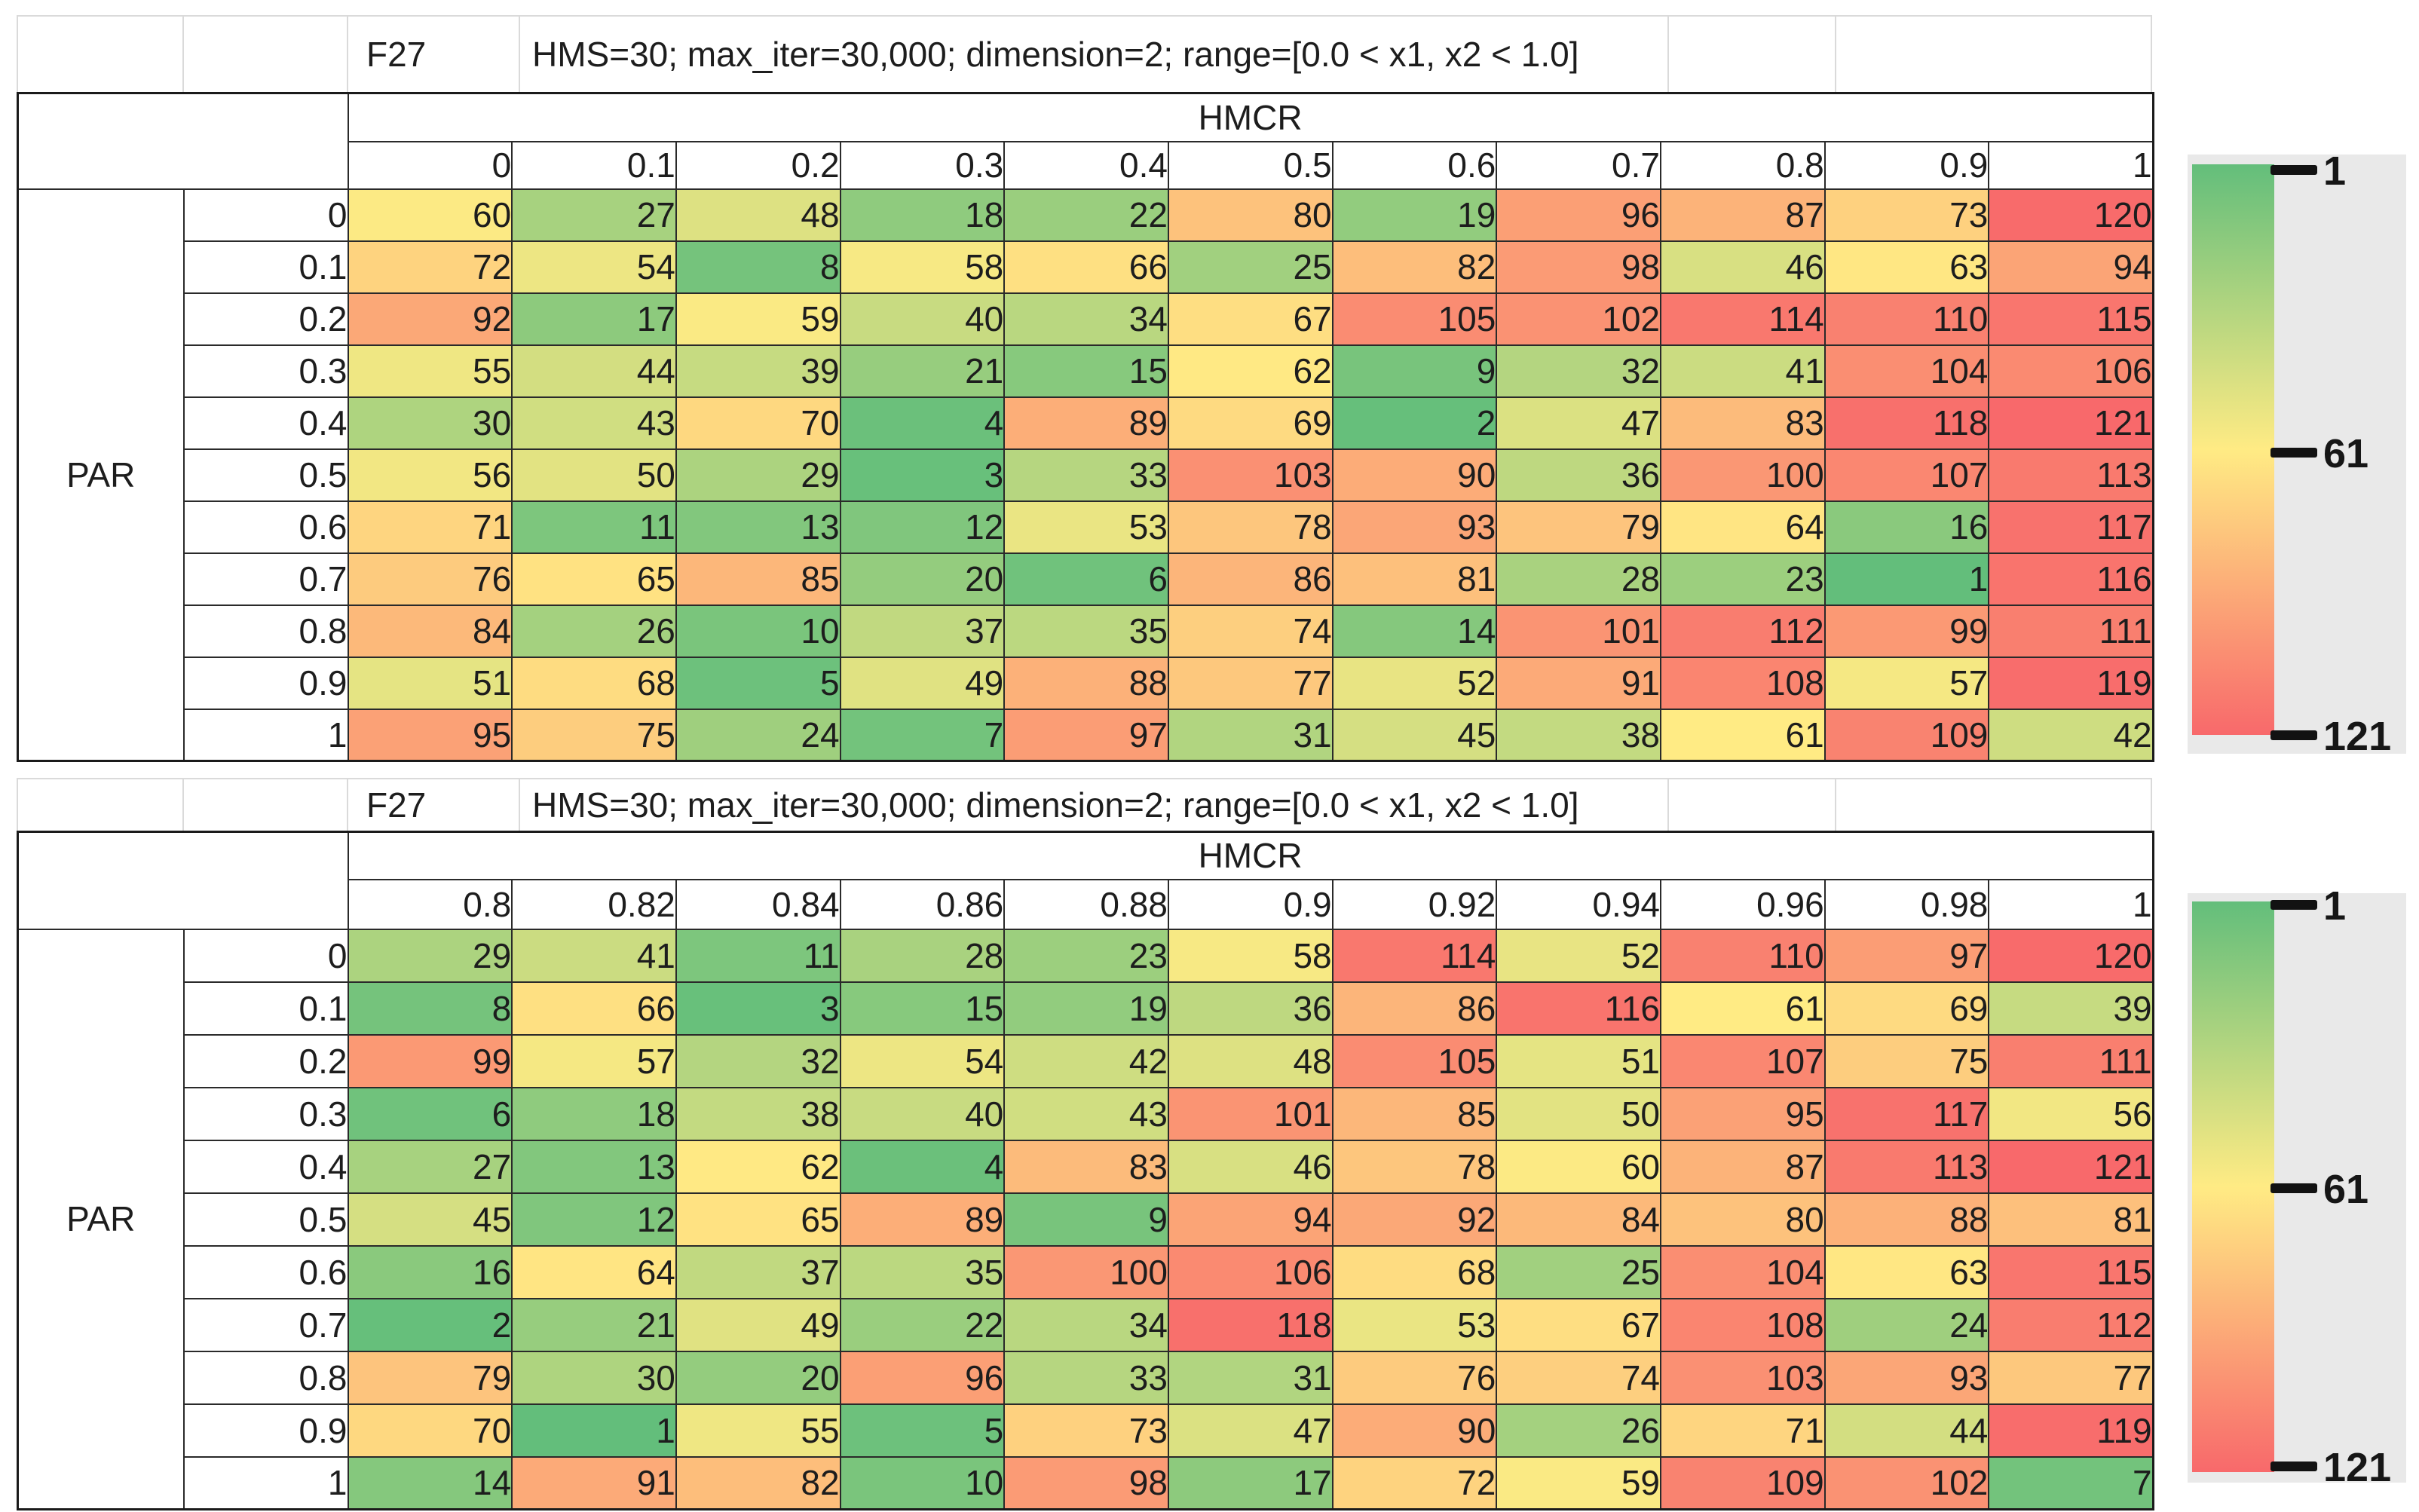 The width and height of the screenshot is (2419, 1512). Describe the element at coordinates (1086, 371) in the screenshot. I see `heatmap-cell: 15` at that location.